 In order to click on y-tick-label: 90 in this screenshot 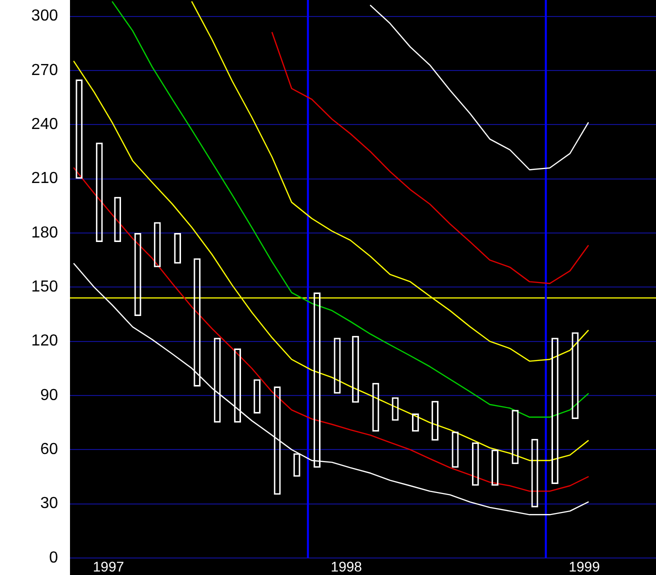, I will do `click(49, 395)`.